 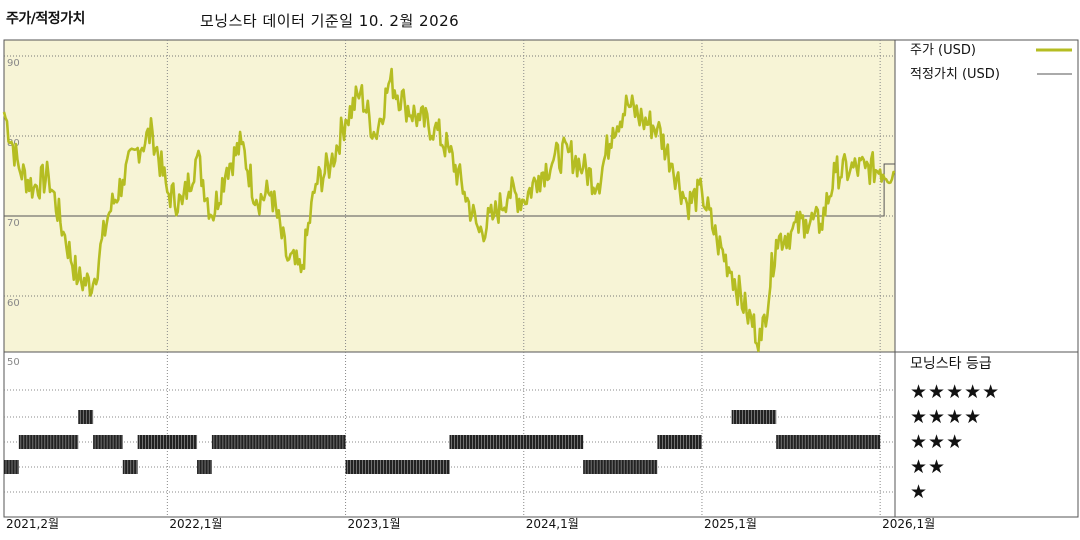 I want to click on rating-period-4-2-stars, so click(x=130, y=467).